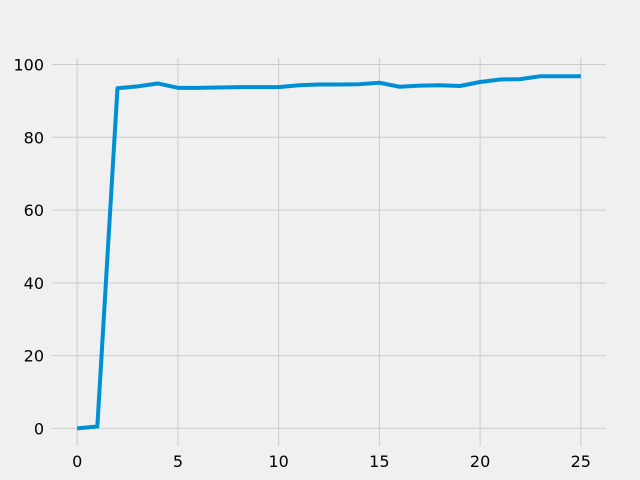 This screenshot has width=640, height=480. I want to click on y-tick-label: 0, so click(39, 428).